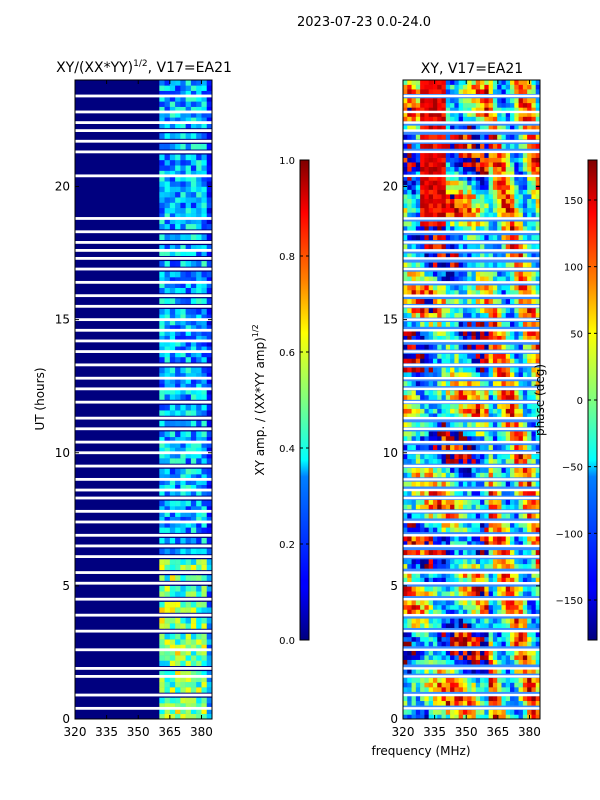 This screenshot has width=600, height=800. I want to click on left-title: XY/(XX*YY)1/2, V17=EA21, so click(144, 67).